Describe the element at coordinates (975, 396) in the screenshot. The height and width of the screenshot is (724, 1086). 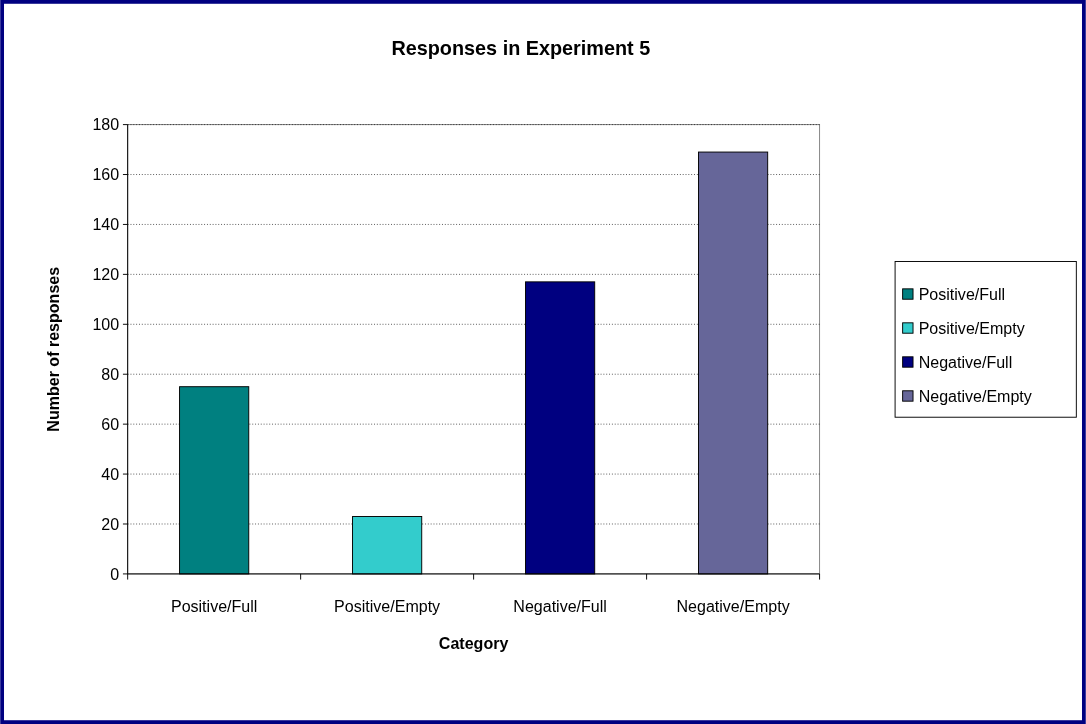
I see `legend-label: Negative/Empty` at that location.